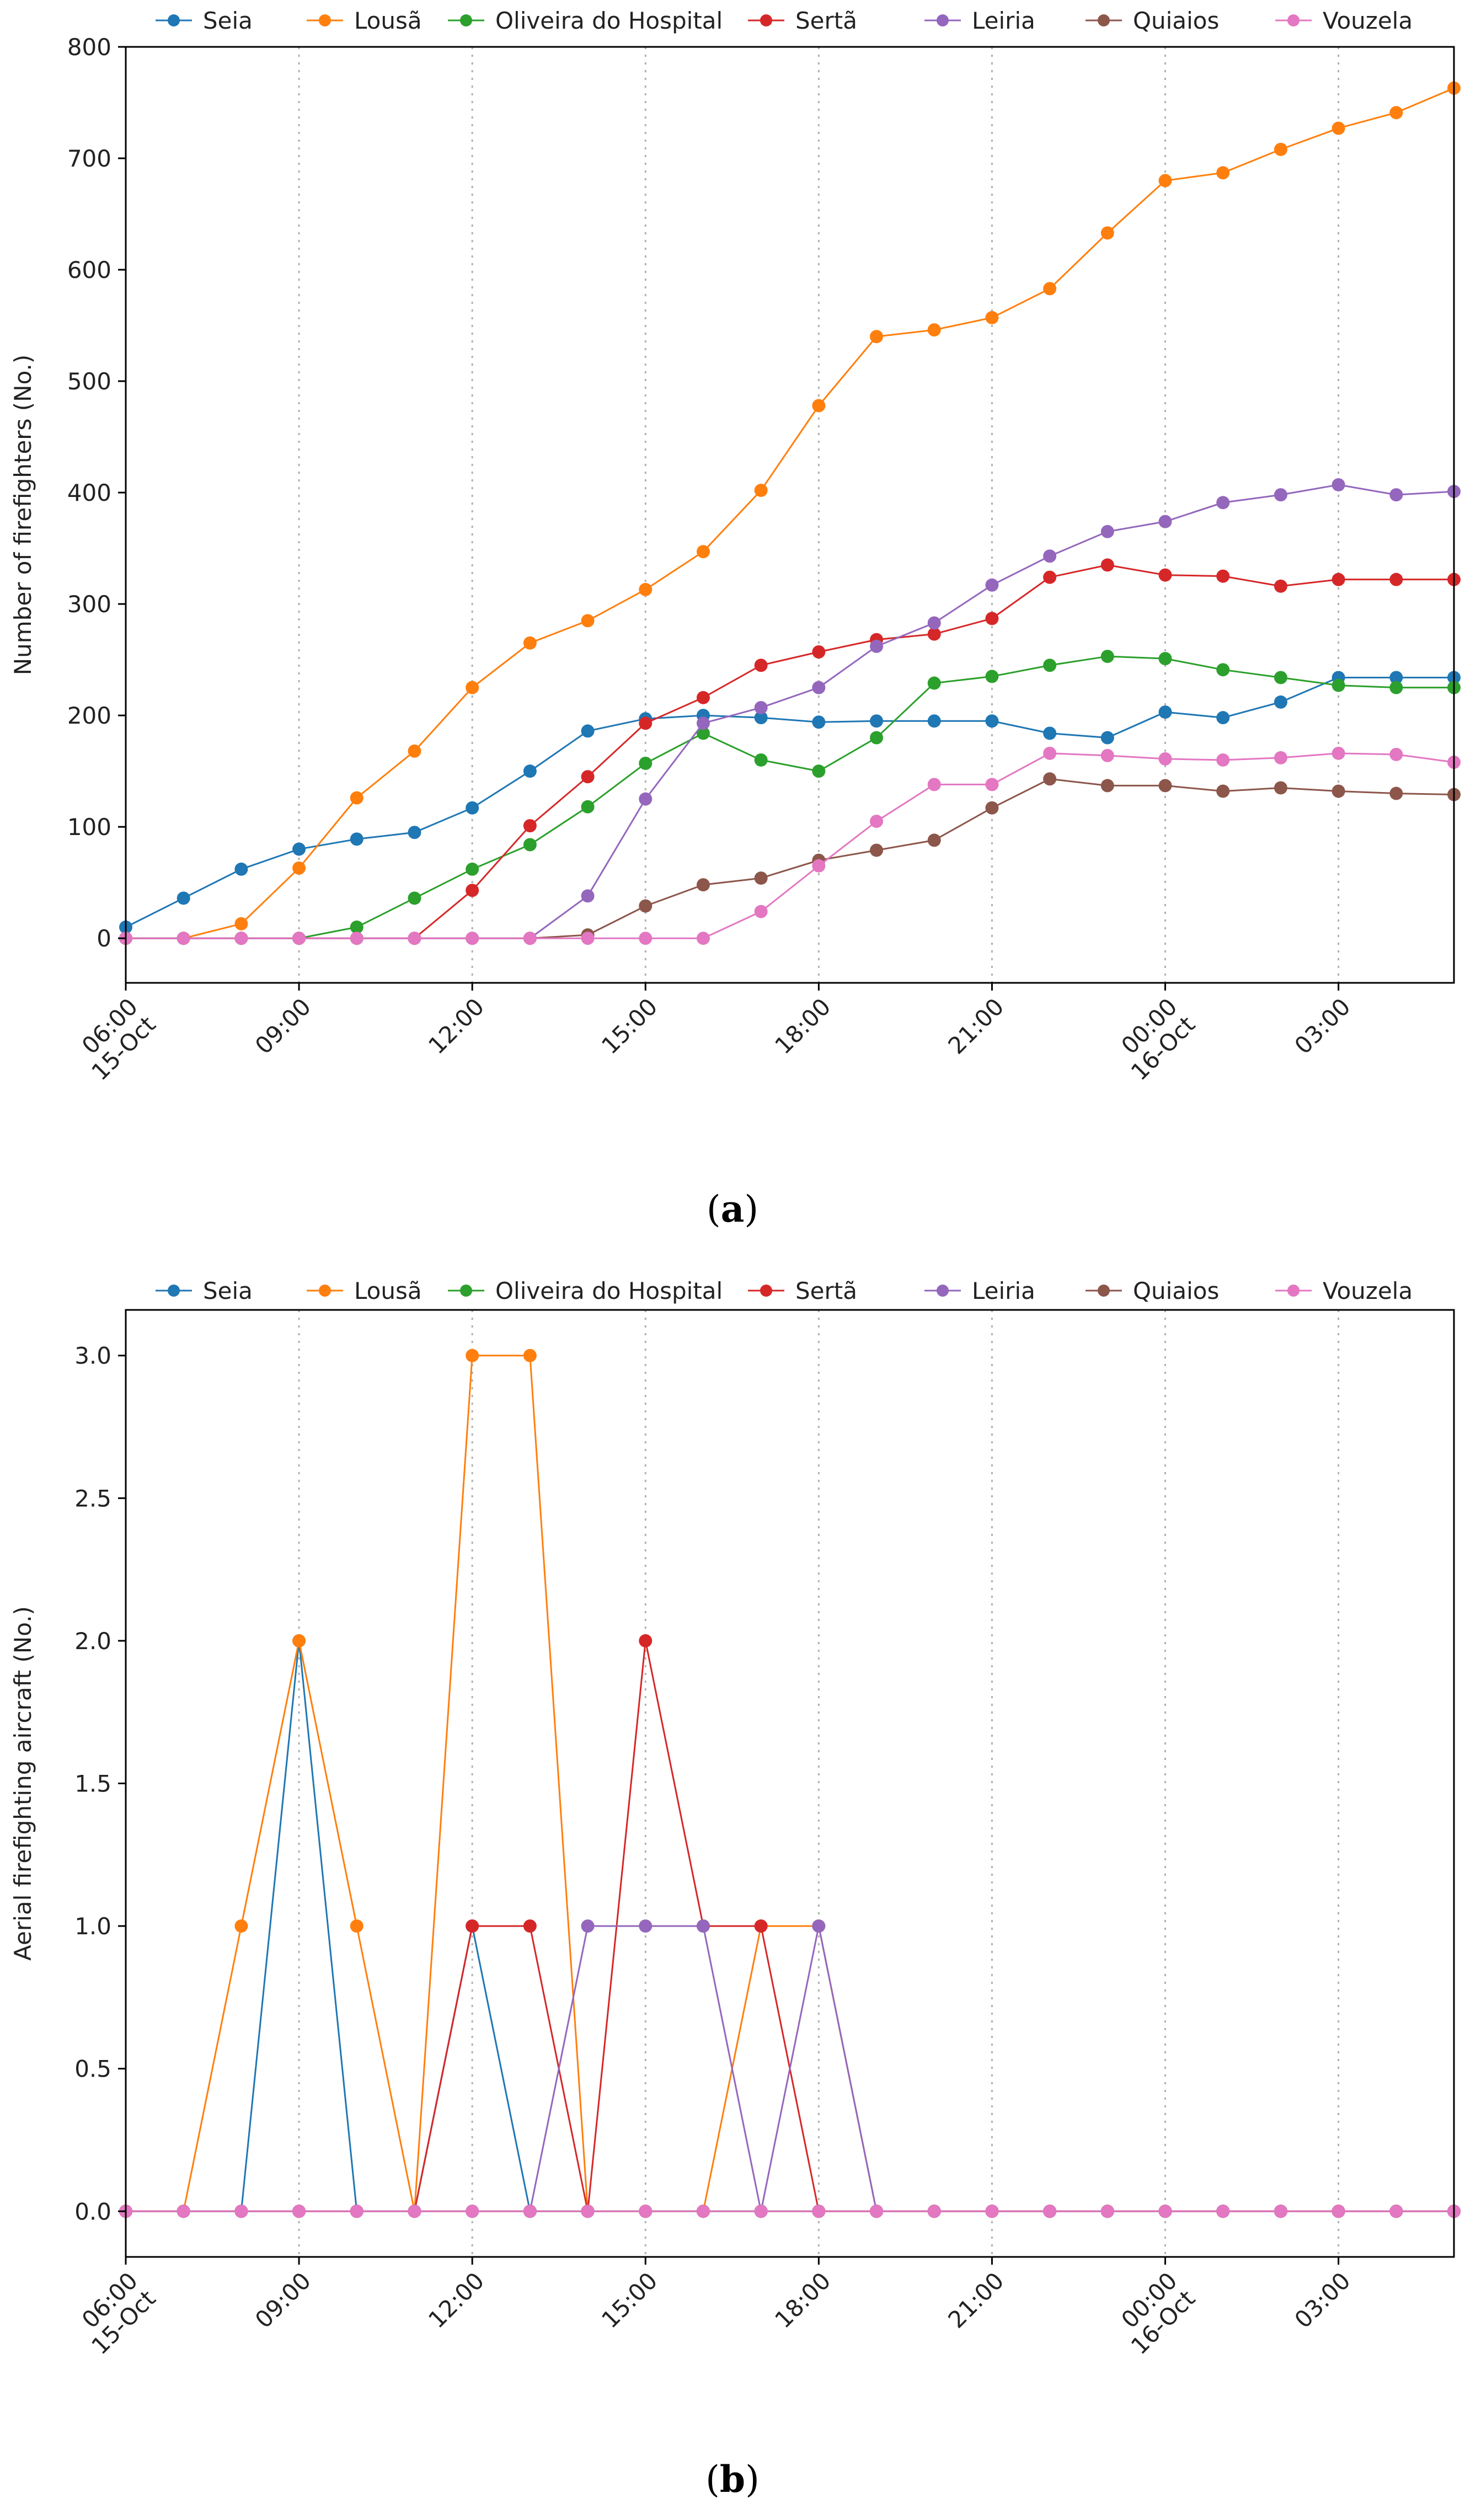 The height and width of the screenshot is (2520, 1465). I want to click on y-tick-label-4: 2.0, so click(93, 1641).